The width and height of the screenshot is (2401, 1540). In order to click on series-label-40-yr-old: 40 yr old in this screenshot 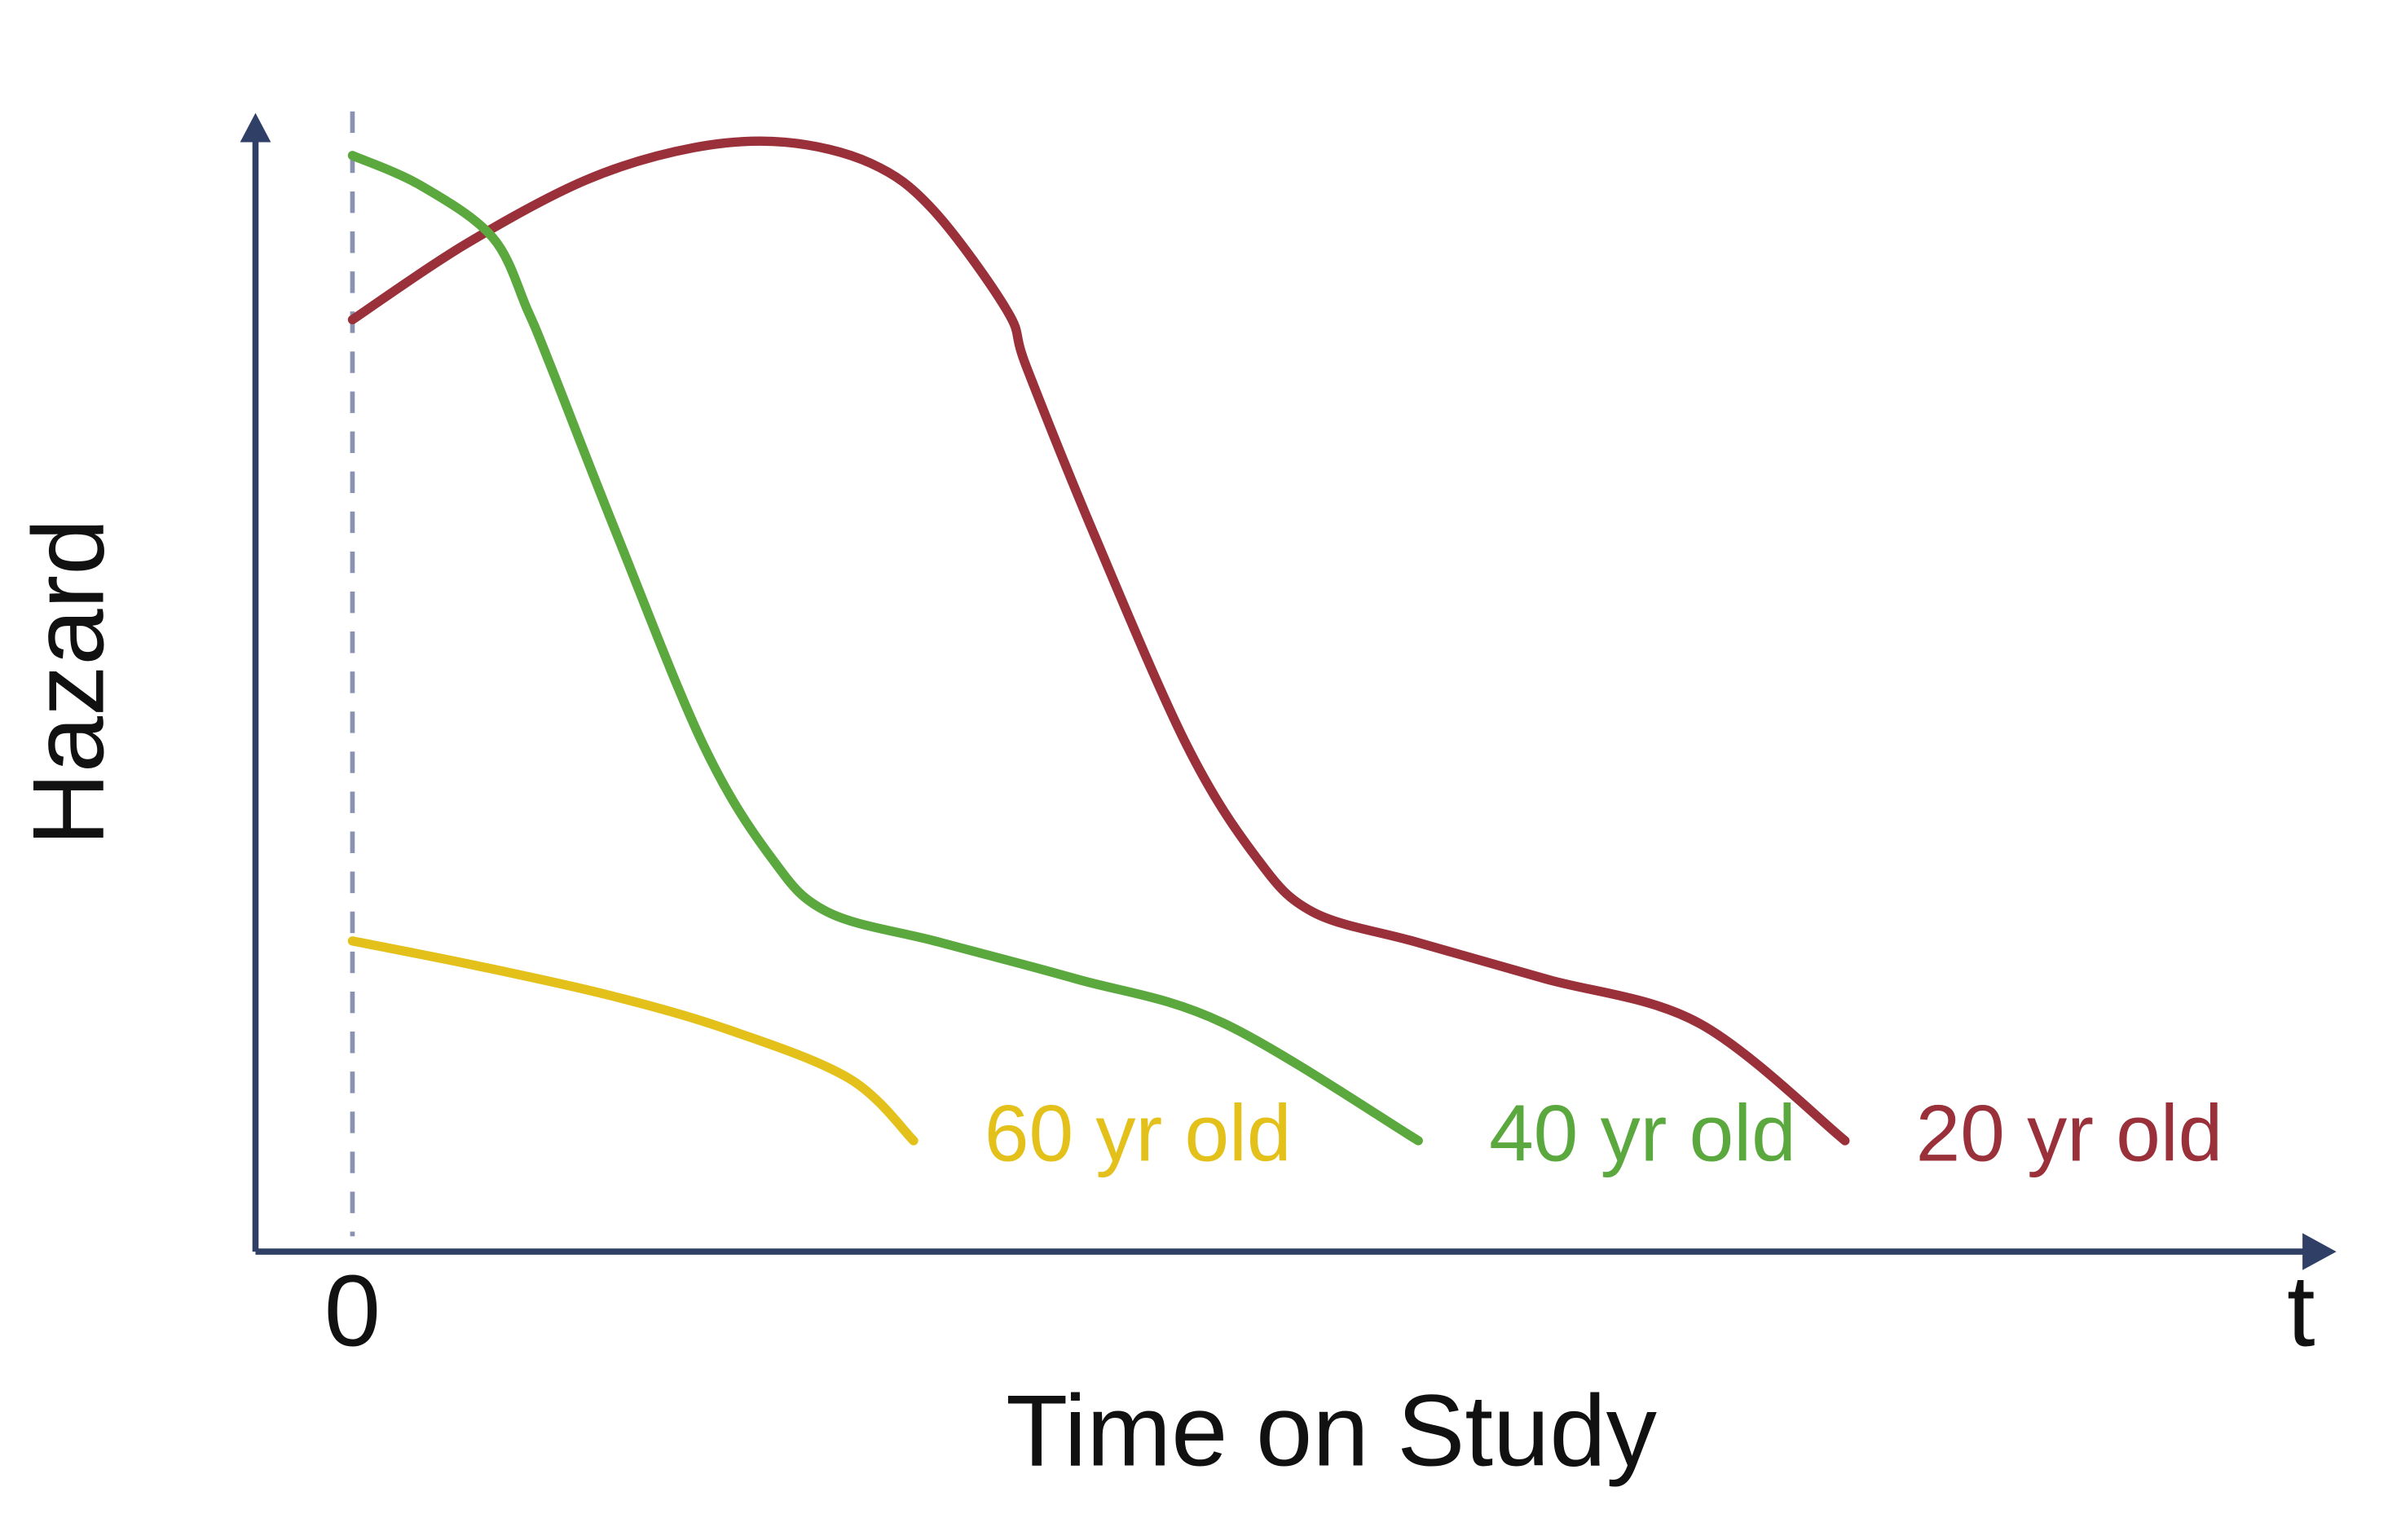, I will do `click(1642, 1132)`.